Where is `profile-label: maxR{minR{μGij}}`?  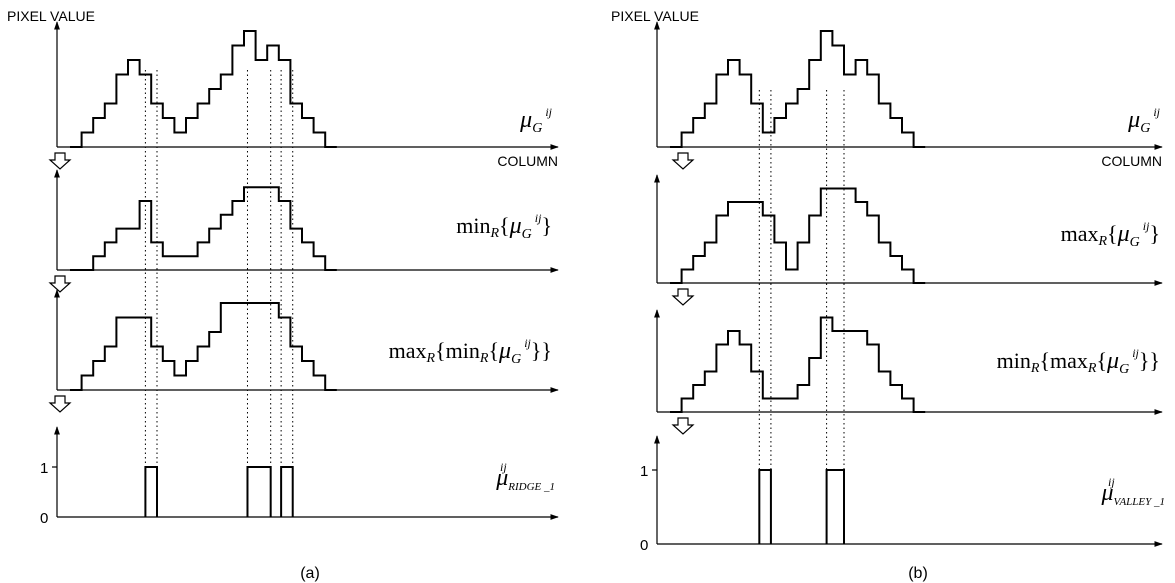 profile-label: maxR{minR{μGij}} is located at coordinates (470, 351).